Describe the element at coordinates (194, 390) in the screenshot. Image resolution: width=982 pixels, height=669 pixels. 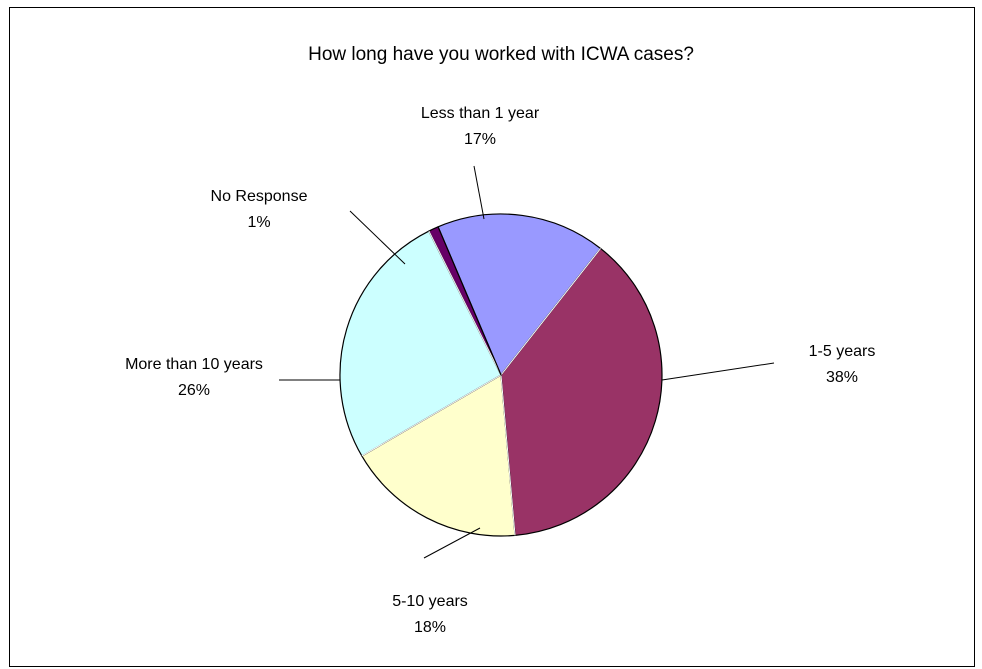
I see `slice-percent-label: 26%` at that location.